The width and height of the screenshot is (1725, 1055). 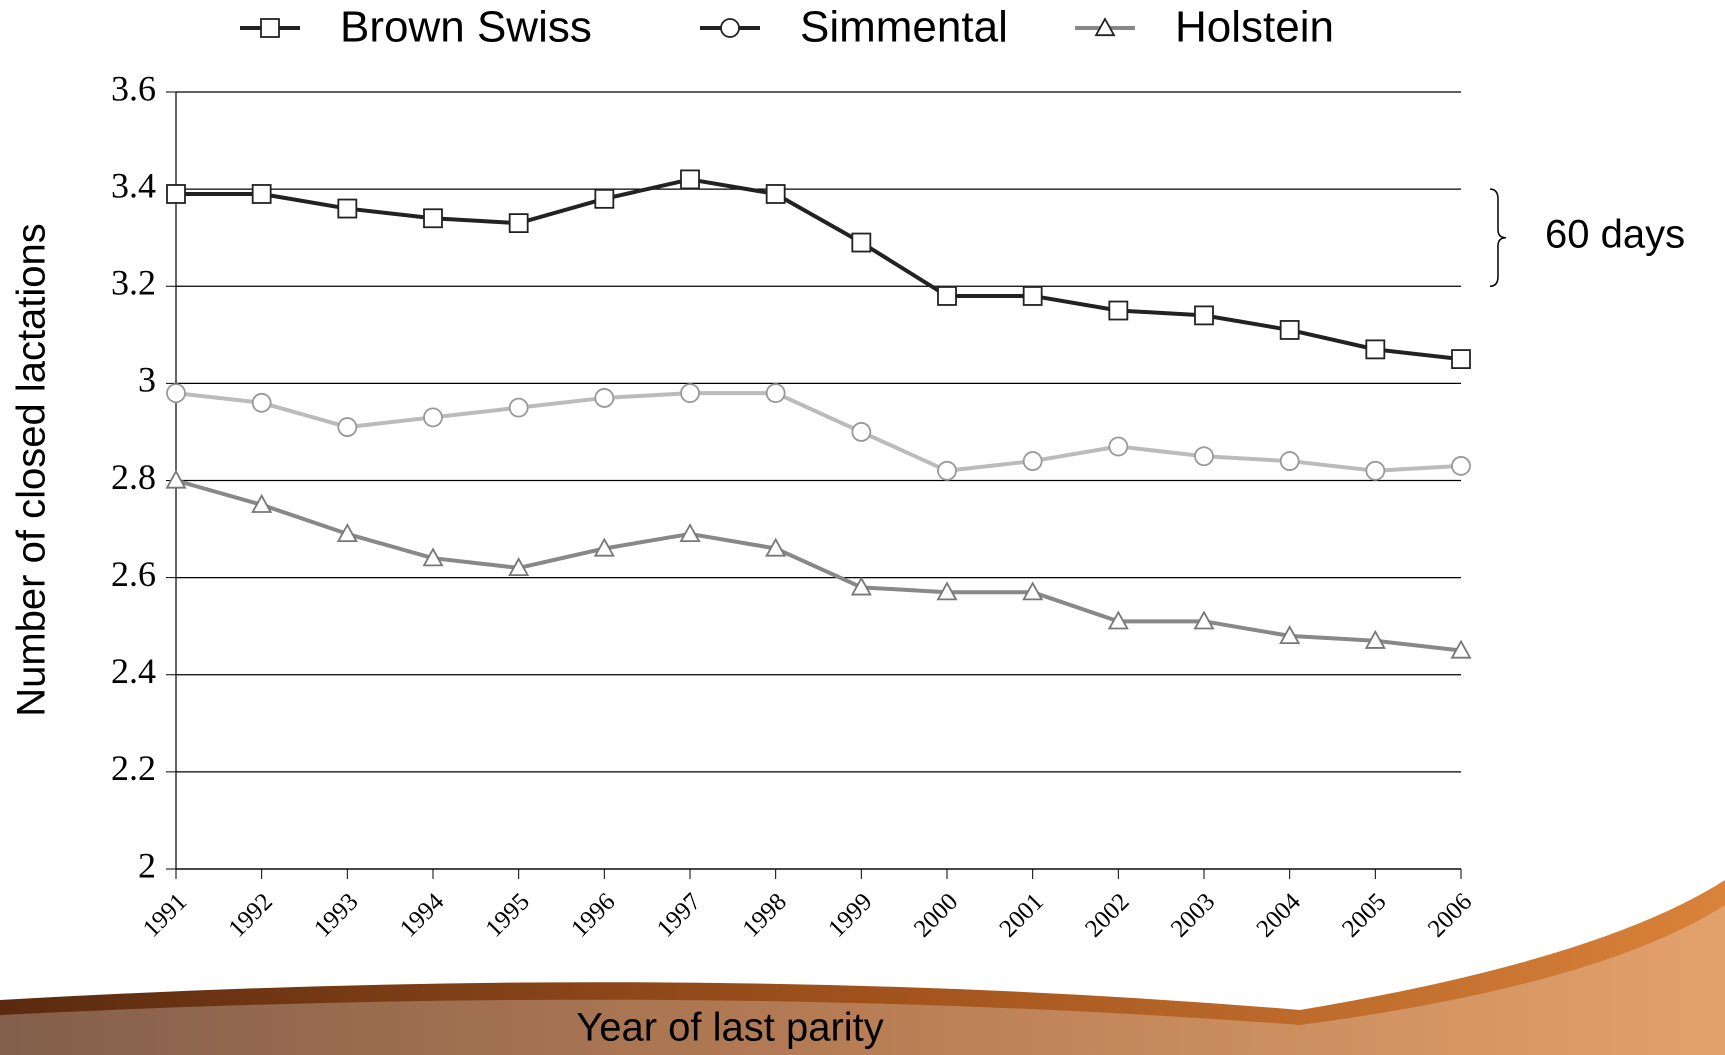 I want to click on legend-label: Holstein, so click(x=1254, y=27).